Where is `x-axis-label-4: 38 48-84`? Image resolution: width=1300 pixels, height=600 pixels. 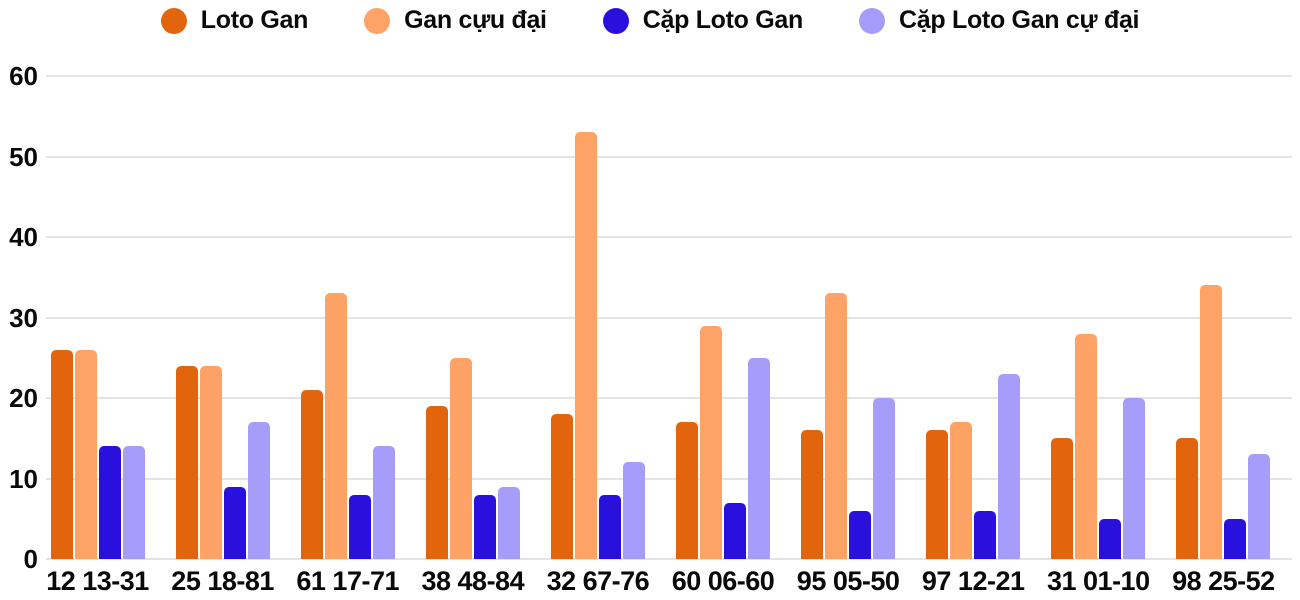
x-axis-label-4: 38 48-84 is located at coordinates (473, 581).